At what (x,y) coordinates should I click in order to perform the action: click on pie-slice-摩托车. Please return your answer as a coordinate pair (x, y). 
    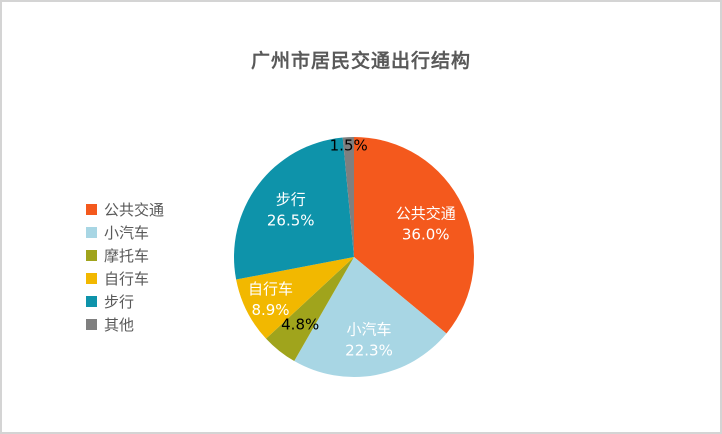
    Looking at the image, I should click on (310, 309).